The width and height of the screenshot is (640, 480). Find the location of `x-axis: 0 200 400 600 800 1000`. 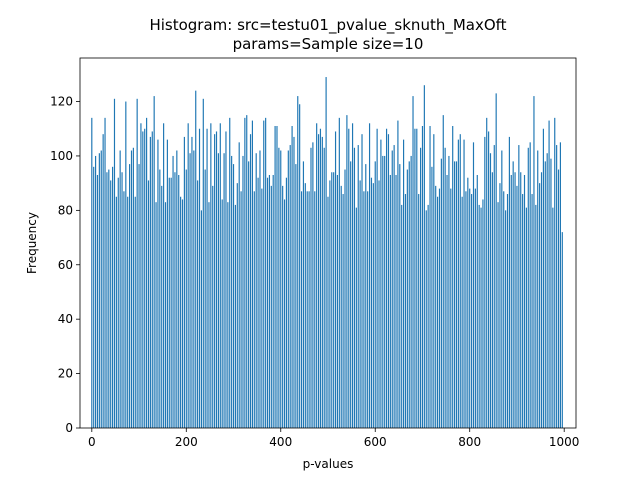

x-axis: 0 200 400 600 800 1000 is located at coordinates (333, 438).